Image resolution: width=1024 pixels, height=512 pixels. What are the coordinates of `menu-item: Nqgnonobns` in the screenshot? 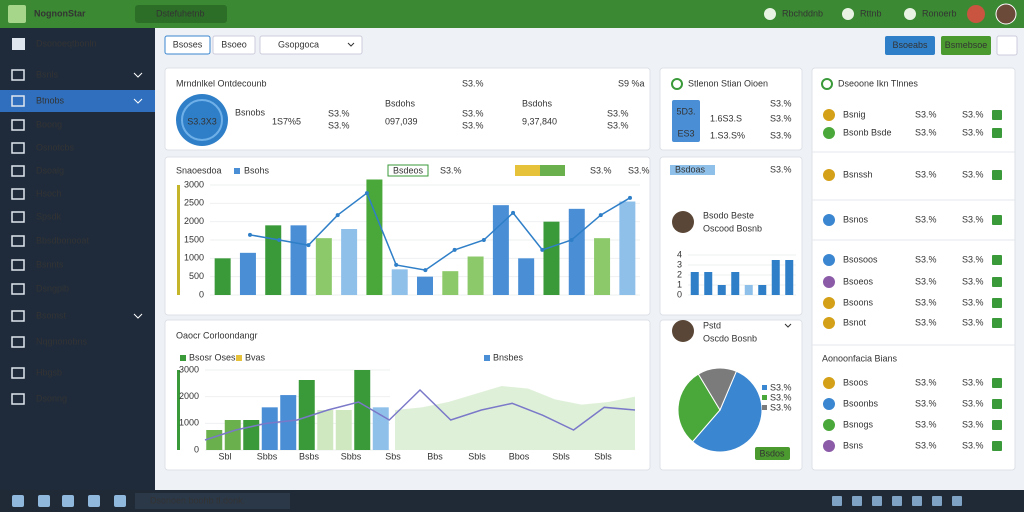 It's located at (62, 341).